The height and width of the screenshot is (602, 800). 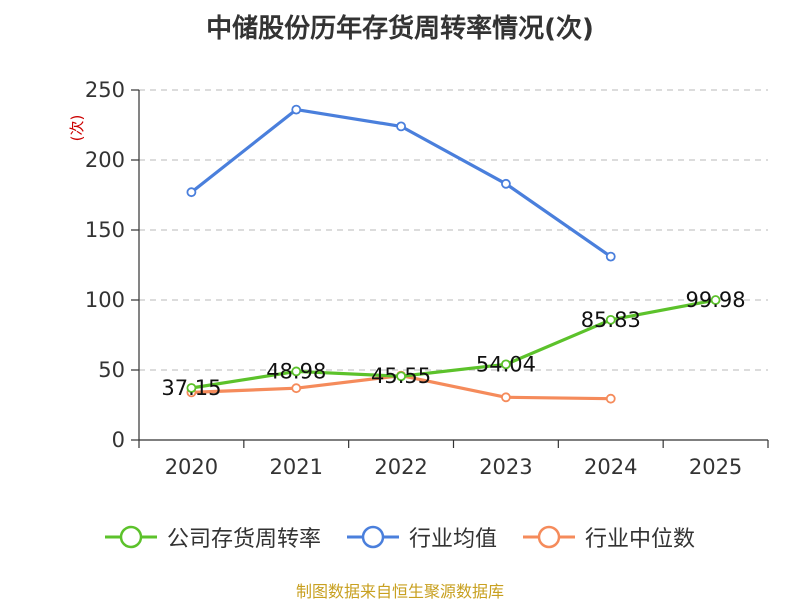 What do you see at coordinates (105, 230) in the screenshot?
I see `y-tick-label: 150` at bounding box center [105, 230].